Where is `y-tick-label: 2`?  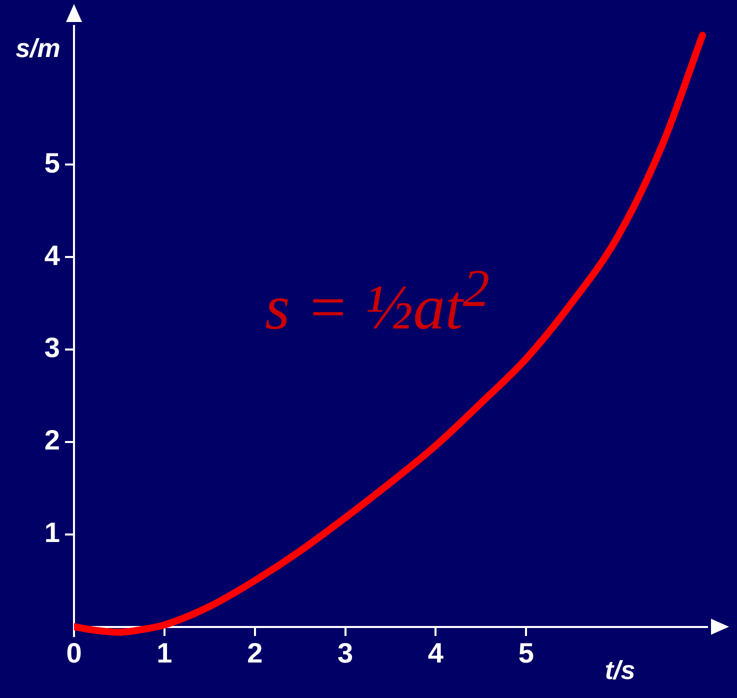
y-tick-label: 2 is located at coordinates (52, 440).